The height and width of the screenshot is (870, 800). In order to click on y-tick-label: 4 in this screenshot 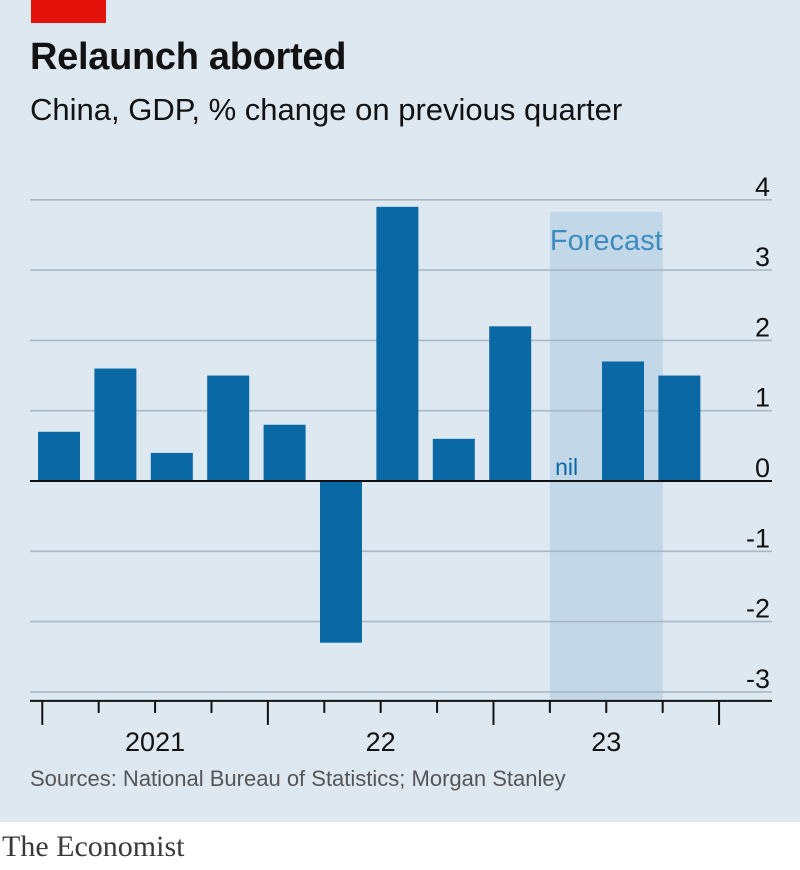, I will do `click(762, 187)`.